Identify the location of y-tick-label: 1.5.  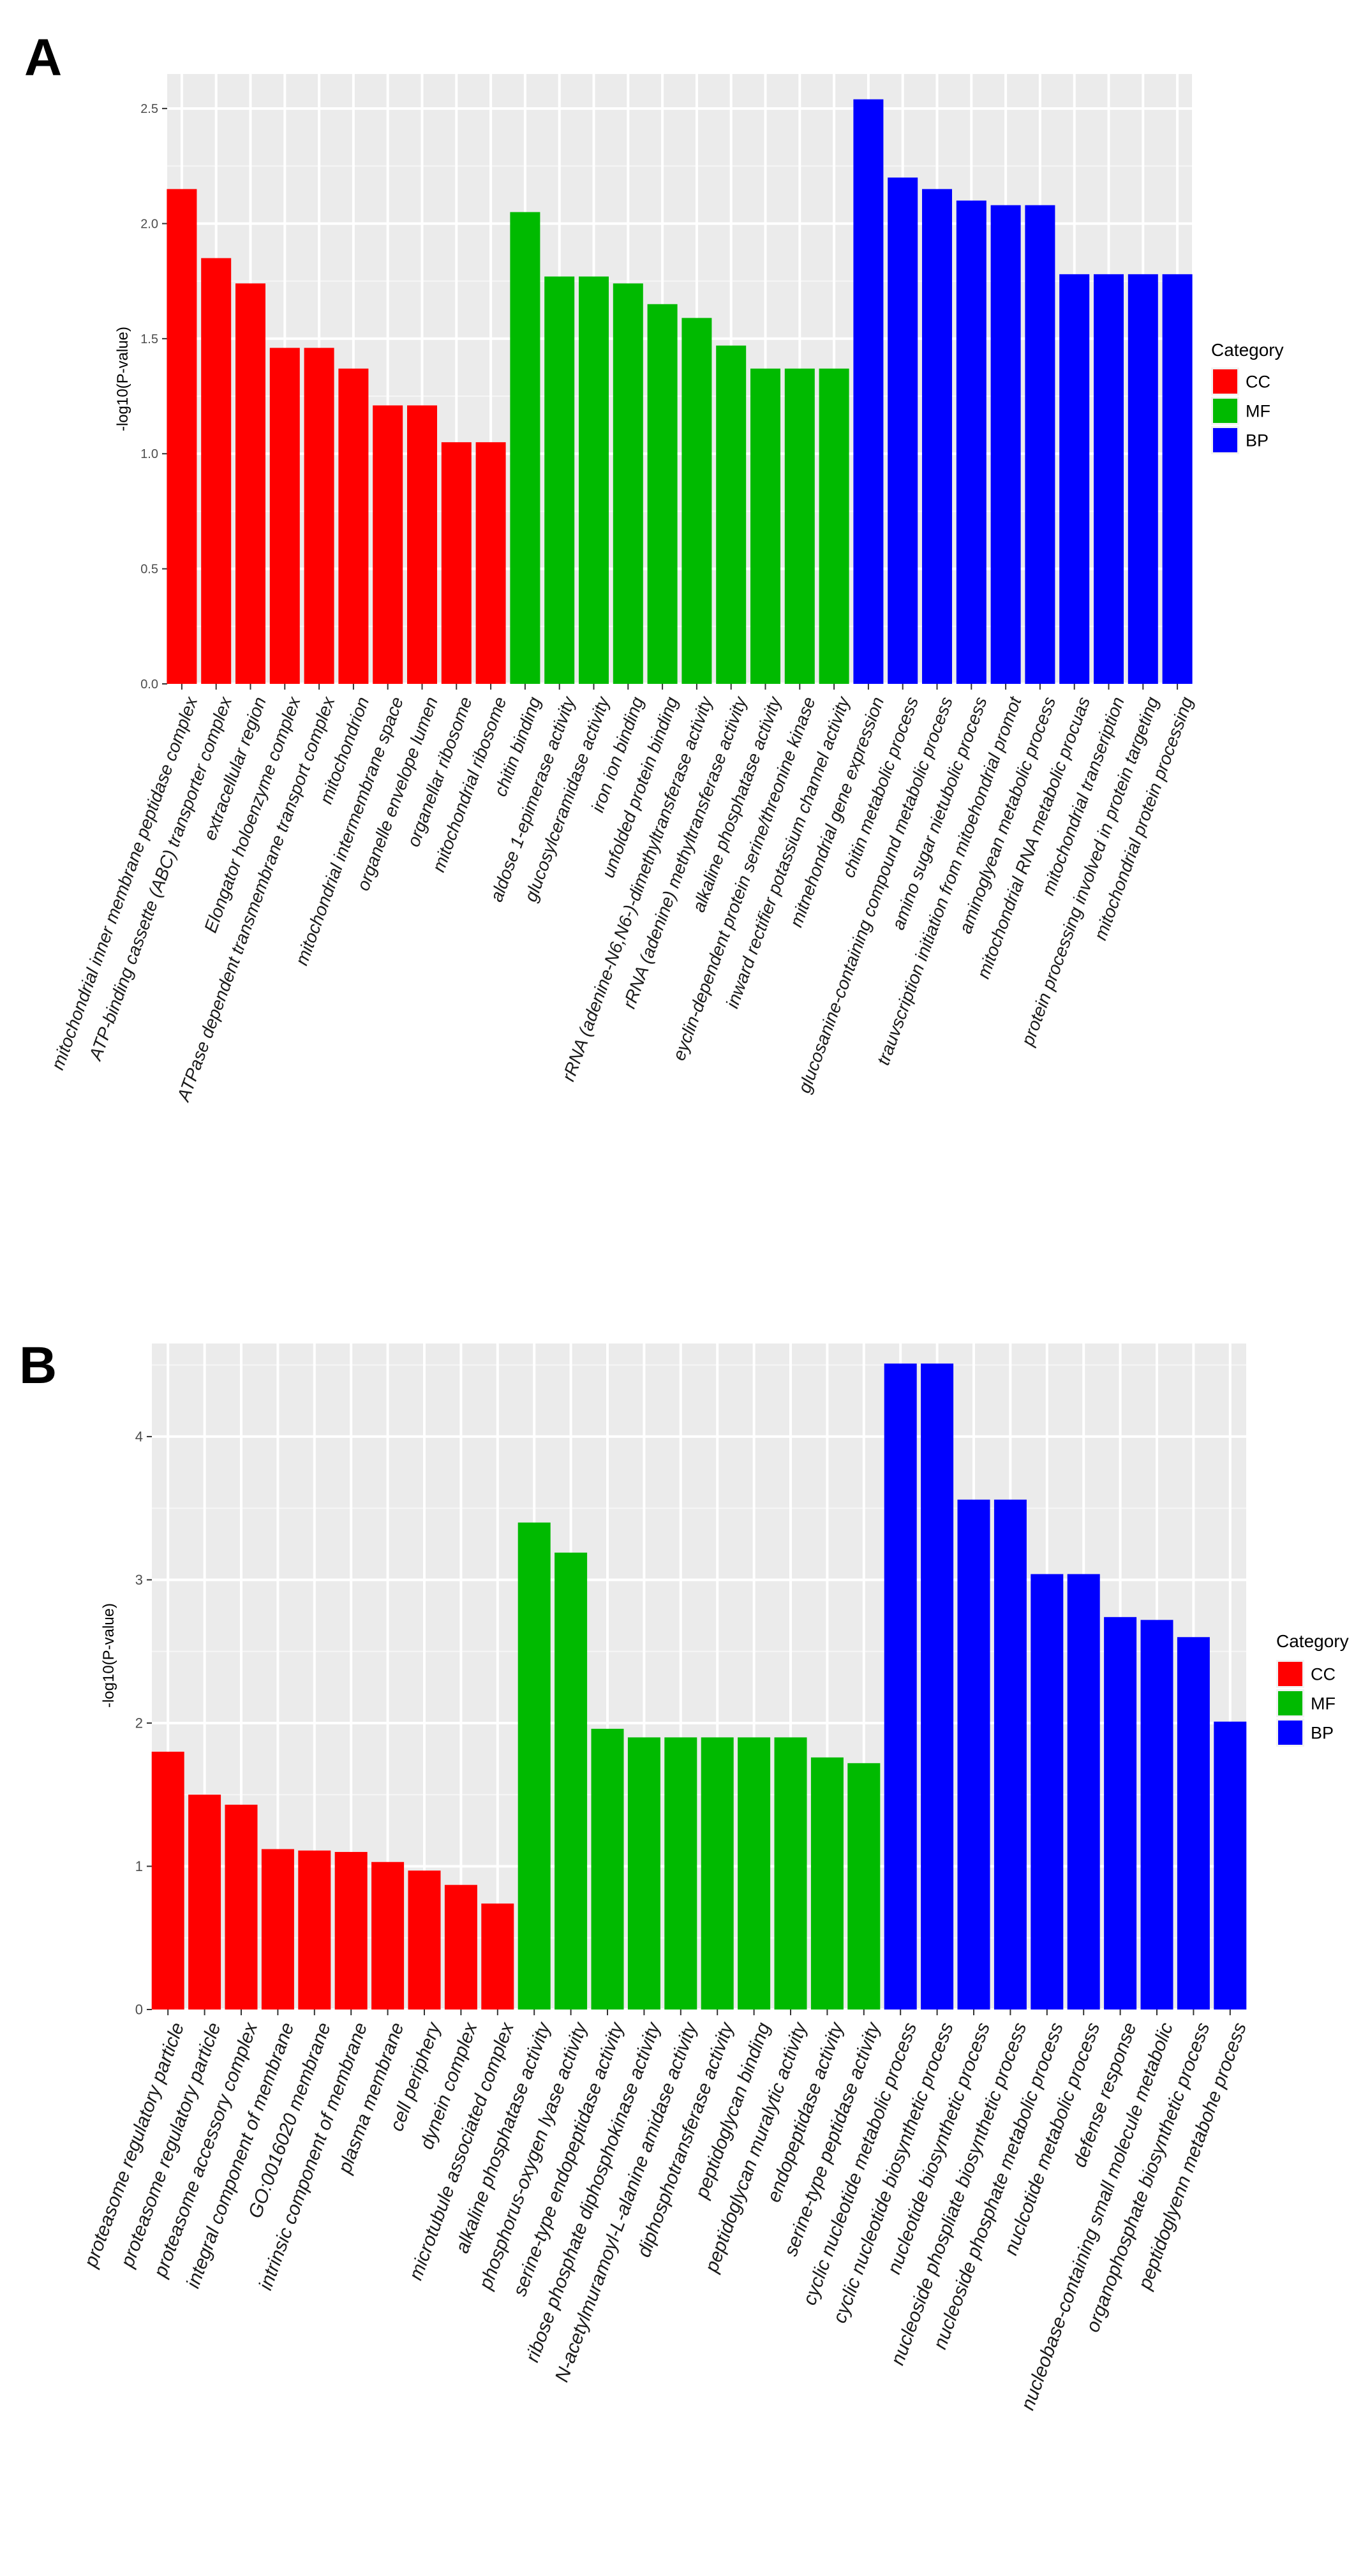
(149, 339).